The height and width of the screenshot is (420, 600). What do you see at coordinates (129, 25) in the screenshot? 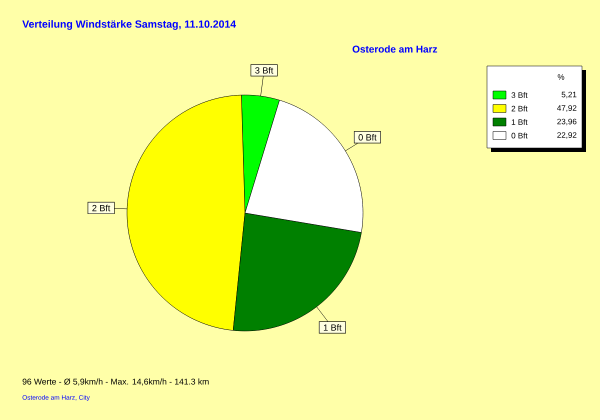
I see `chart-title: Verteilung Windstärke Samstag, 11.10.2014` at bounding box center [129, 25].